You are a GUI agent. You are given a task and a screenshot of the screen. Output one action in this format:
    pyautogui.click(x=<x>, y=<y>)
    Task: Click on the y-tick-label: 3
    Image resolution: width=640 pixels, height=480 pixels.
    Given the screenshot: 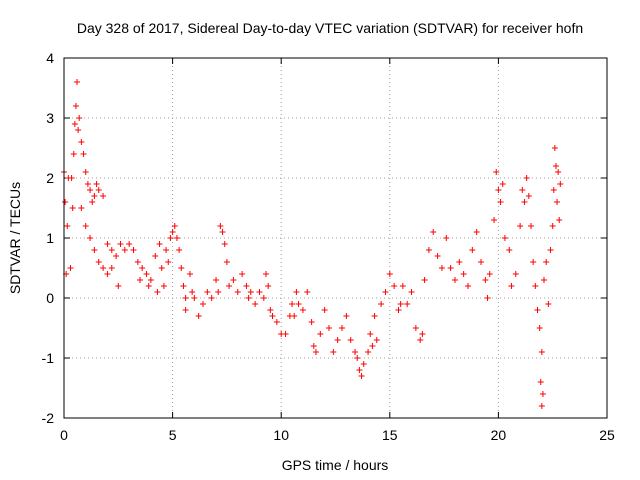 What is the action you would take?
    pyautogui.click(x=50, y=118)
    